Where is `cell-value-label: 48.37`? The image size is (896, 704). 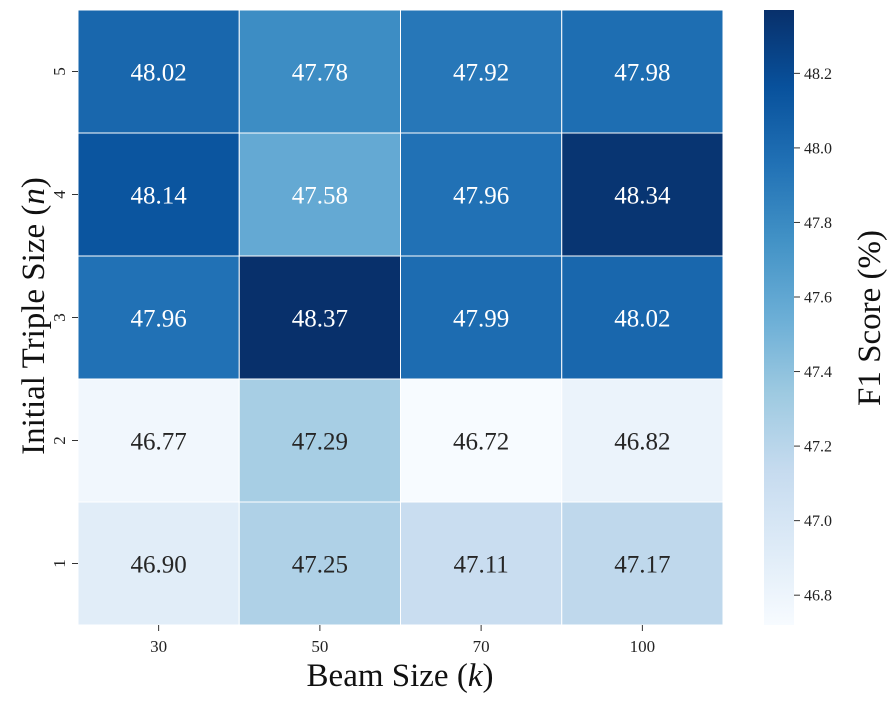
cell-value-label: 48.37 is located at coordinates (320, 319).